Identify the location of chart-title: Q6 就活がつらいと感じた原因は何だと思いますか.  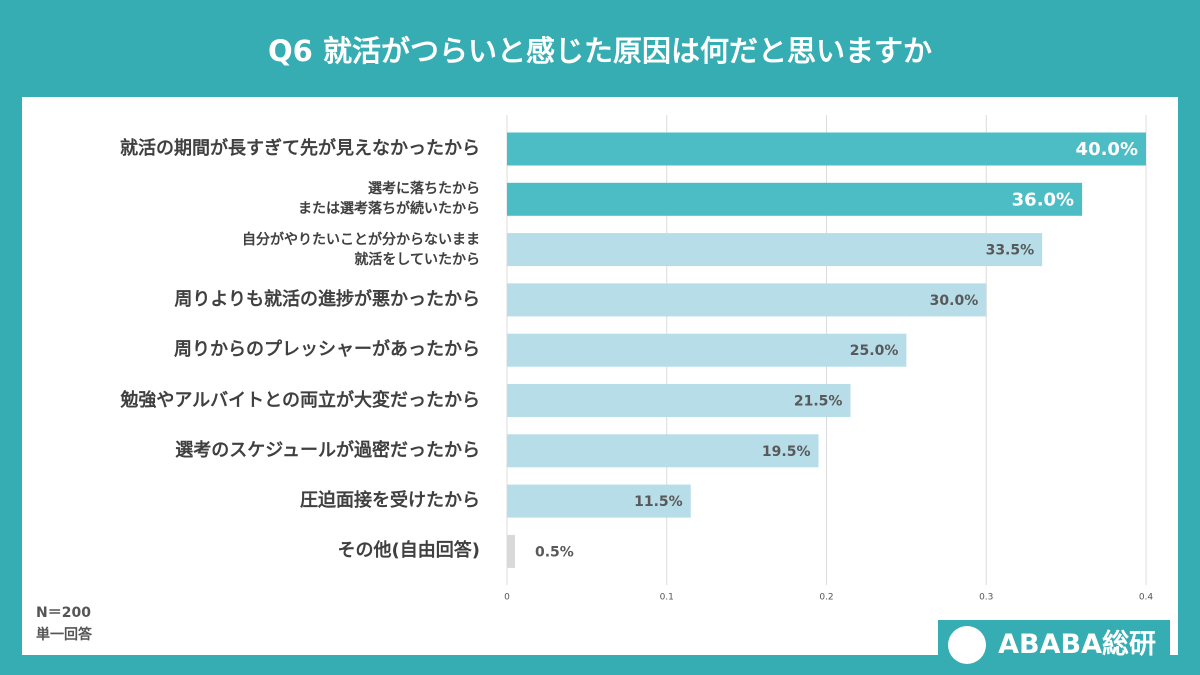
(600, 51).